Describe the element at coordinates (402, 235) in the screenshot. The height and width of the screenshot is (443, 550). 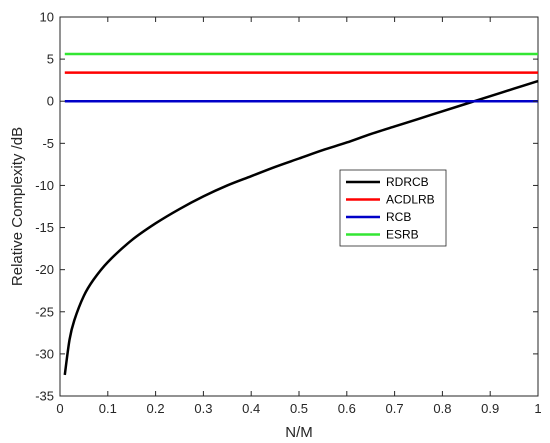
I see `legend-entry: ESRB` at that location.